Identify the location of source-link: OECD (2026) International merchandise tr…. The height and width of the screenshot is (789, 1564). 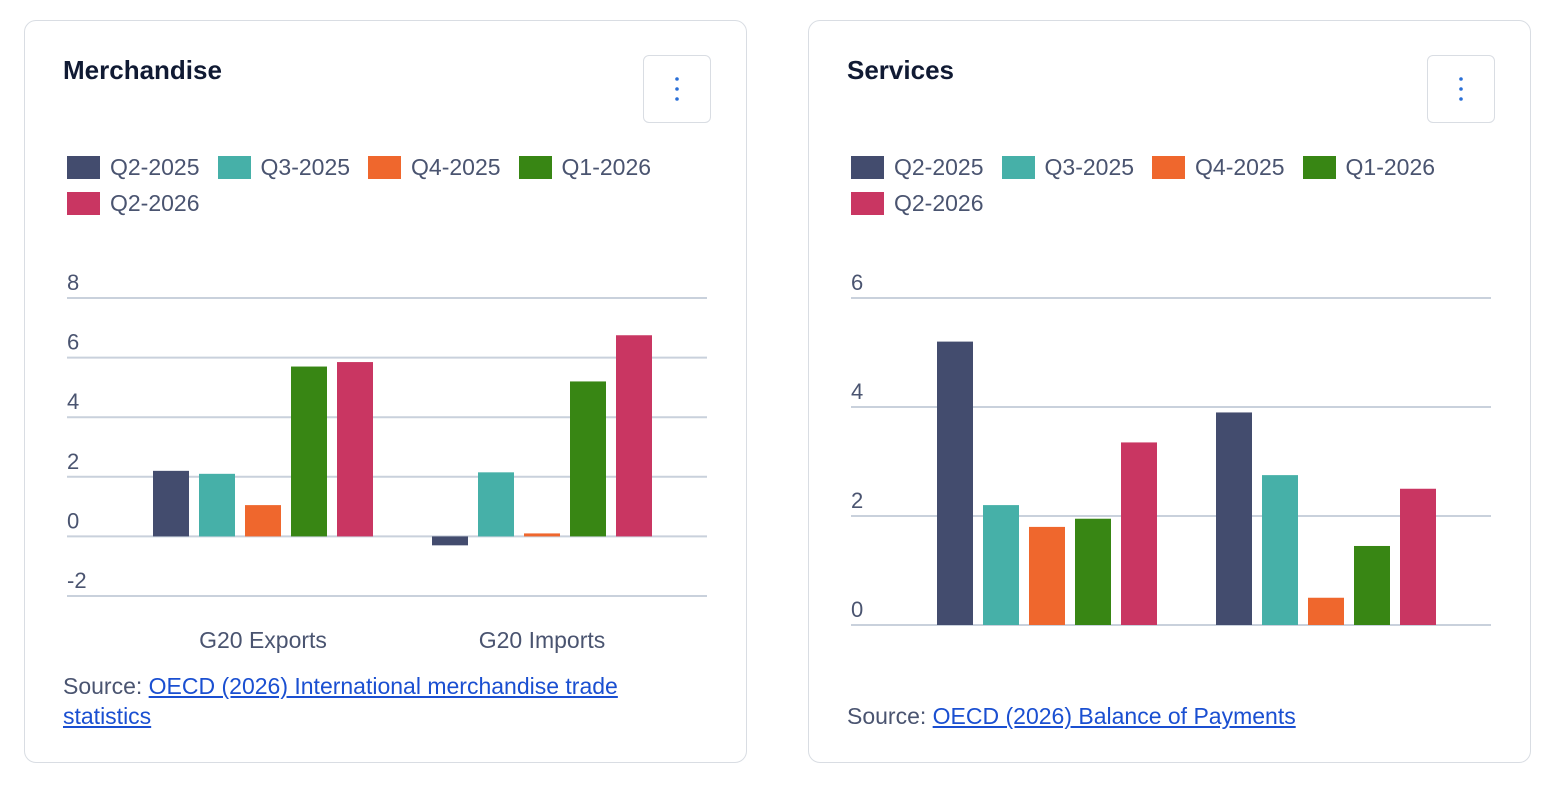
(340, 701).